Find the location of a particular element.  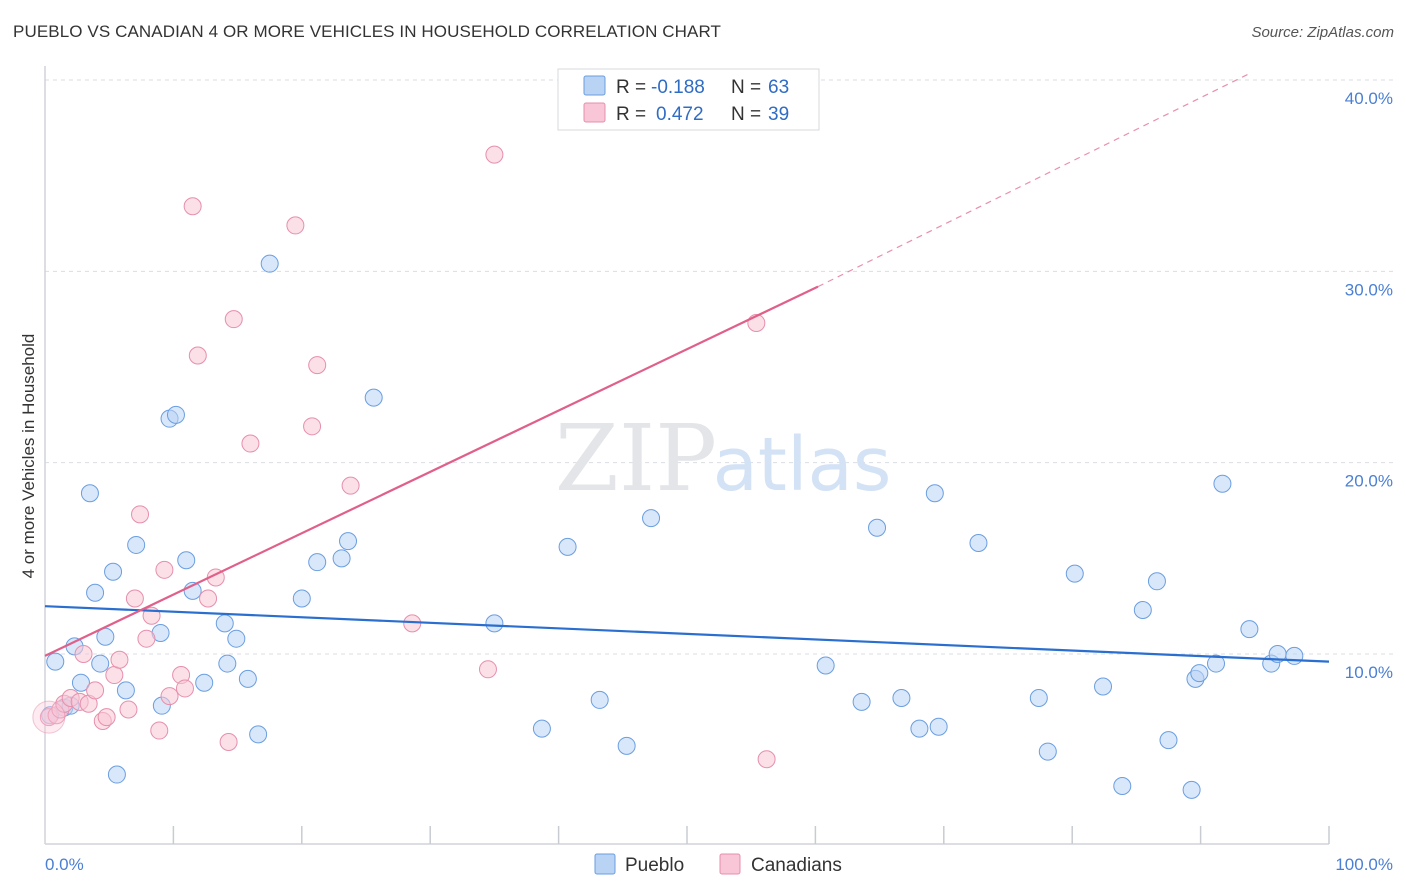

legend-n-label-1: N = is located at coordinates (746, 87).